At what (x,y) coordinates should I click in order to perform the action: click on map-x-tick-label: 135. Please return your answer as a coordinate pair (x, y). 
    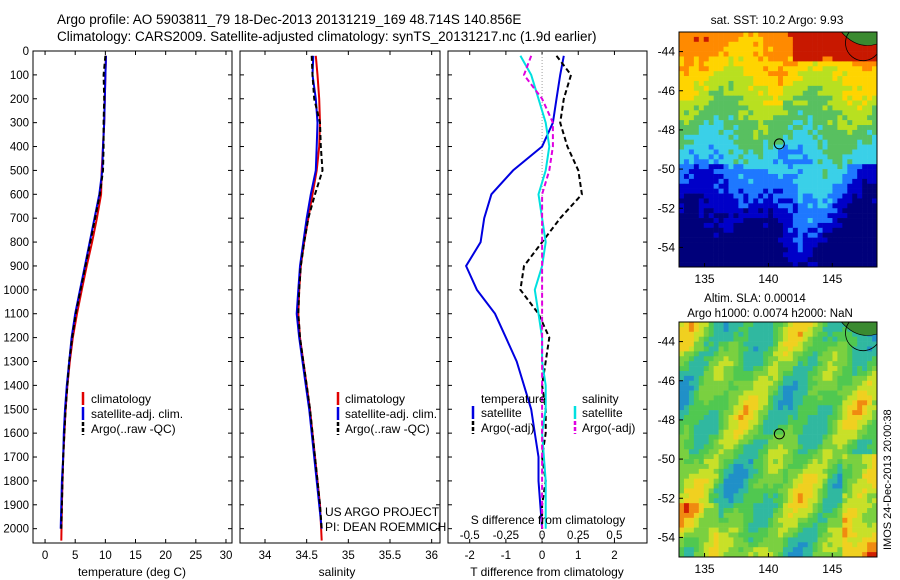
    Looking at the image, I should click on (705, 569).